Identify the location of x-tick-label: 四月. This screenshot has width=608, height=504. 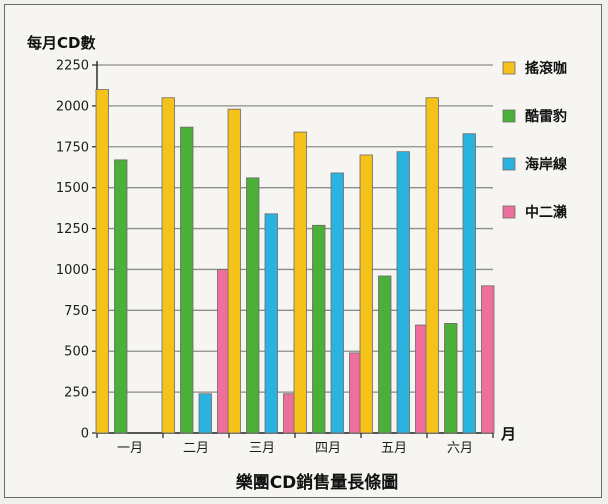
(328, 448).